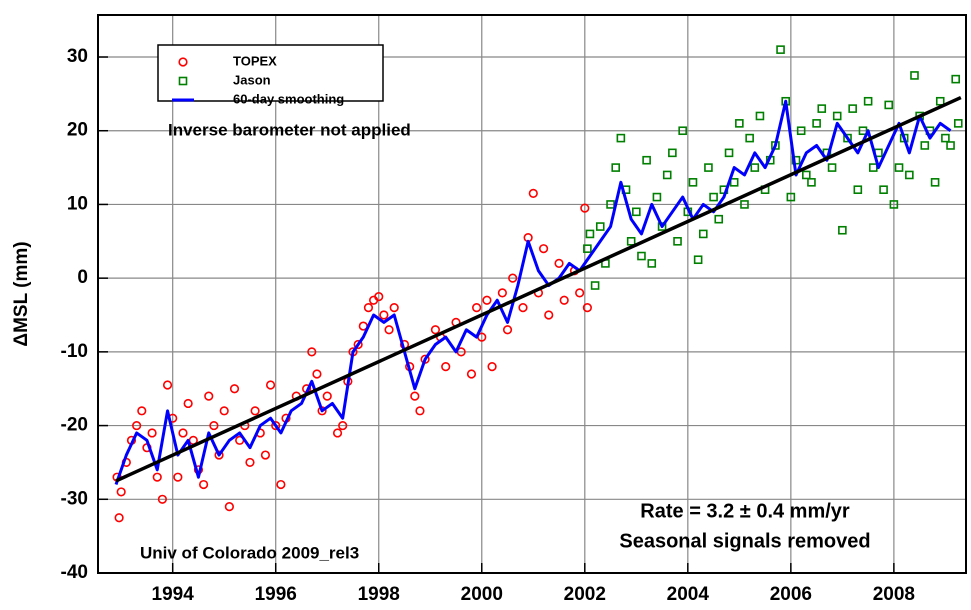 This screenshot has width=971, height=610. What do you see at coordinates (688, 594) in the screenshot?
I see `x-tick-label: 2004` at bounding box center [688, 594].